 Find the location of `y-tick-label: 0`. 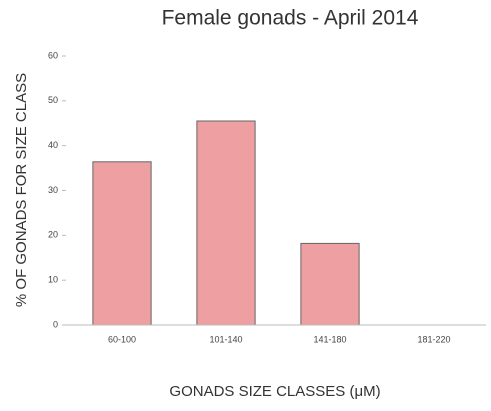

y-tick-label: 0 is located at coordinates (55, 324).